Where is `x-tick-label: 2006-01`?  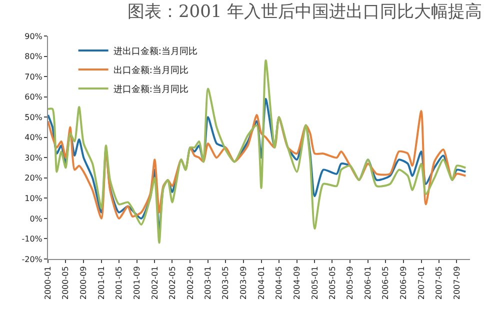
x-tick-label: 2006-01 is located at coordinates (368, 283).